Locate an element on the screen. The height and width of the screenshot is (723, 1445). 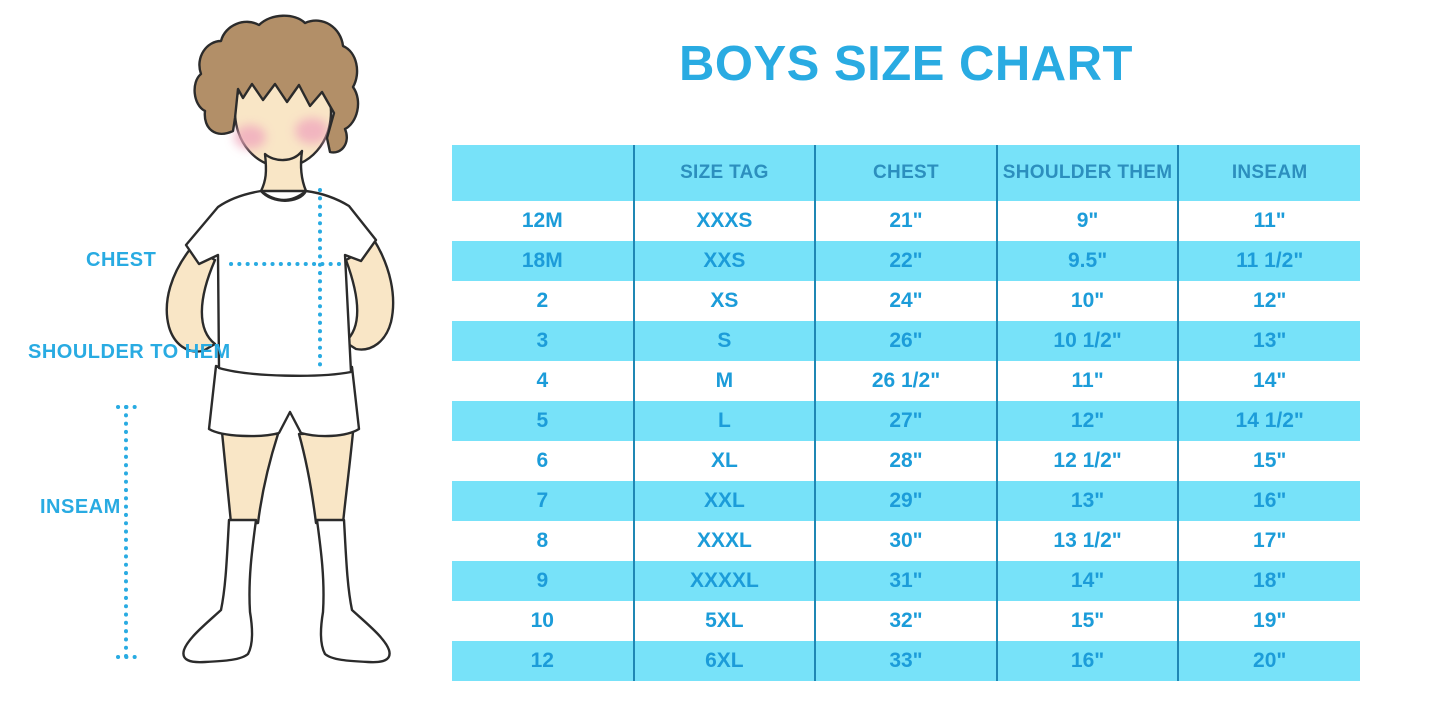
cheek-left is located at coordinates (250, 137).